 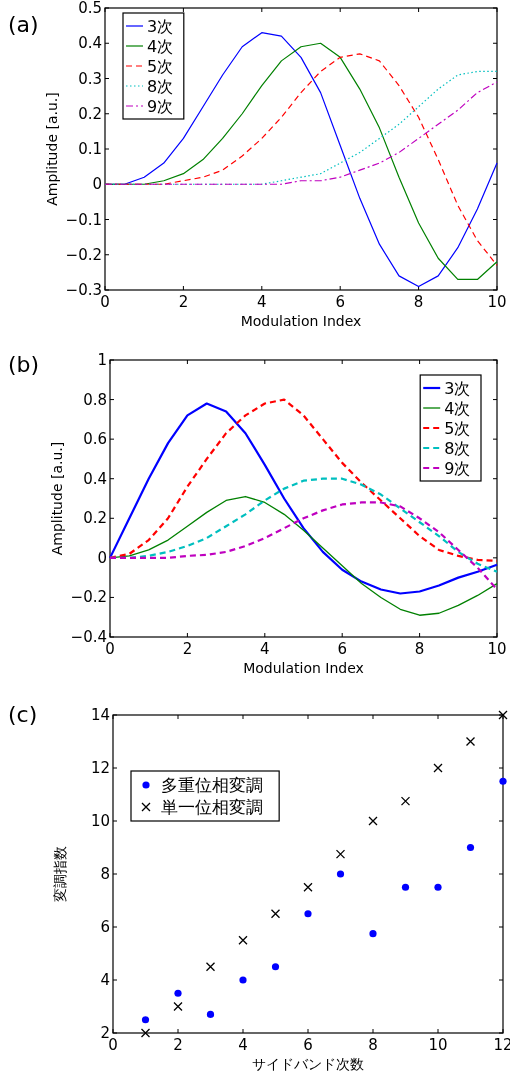 I want to click on y-tick-label: 12, so click(x=100, y=768).